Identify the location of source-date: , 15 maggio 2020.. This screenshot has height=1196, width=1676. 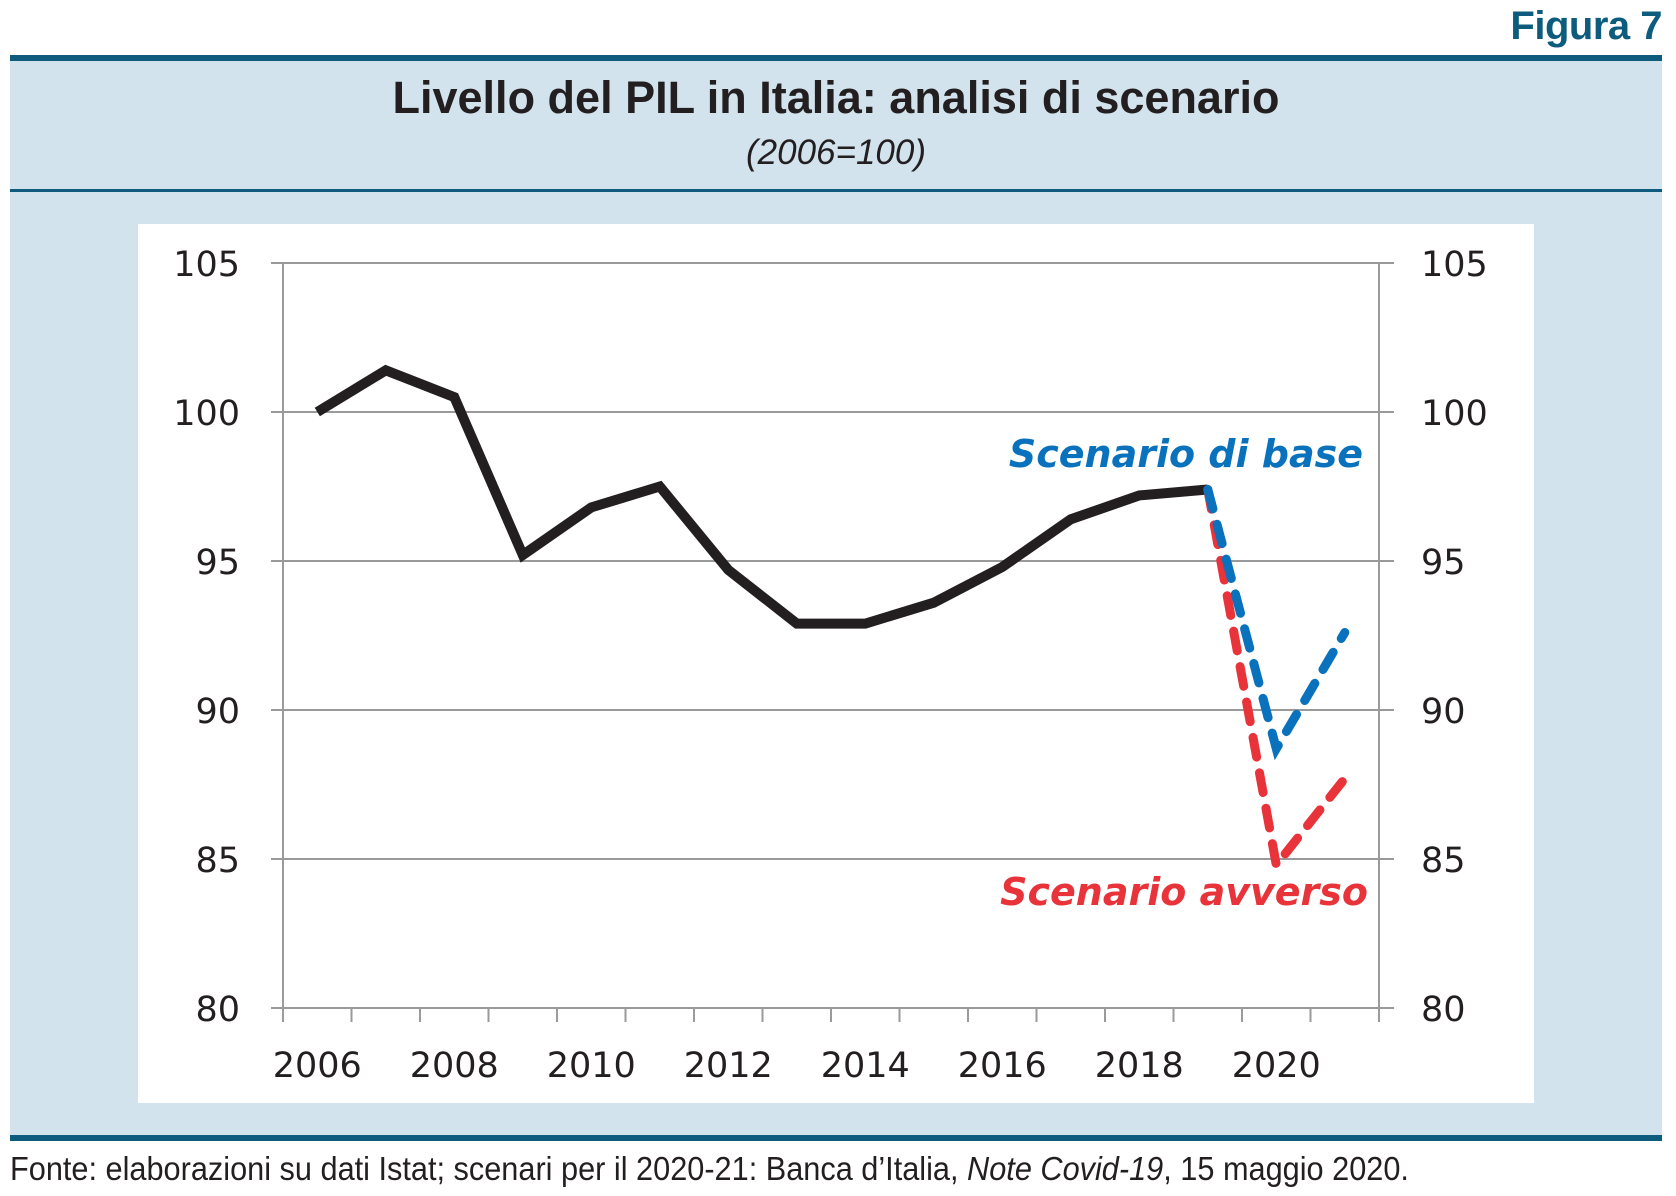
(1286, 1168).